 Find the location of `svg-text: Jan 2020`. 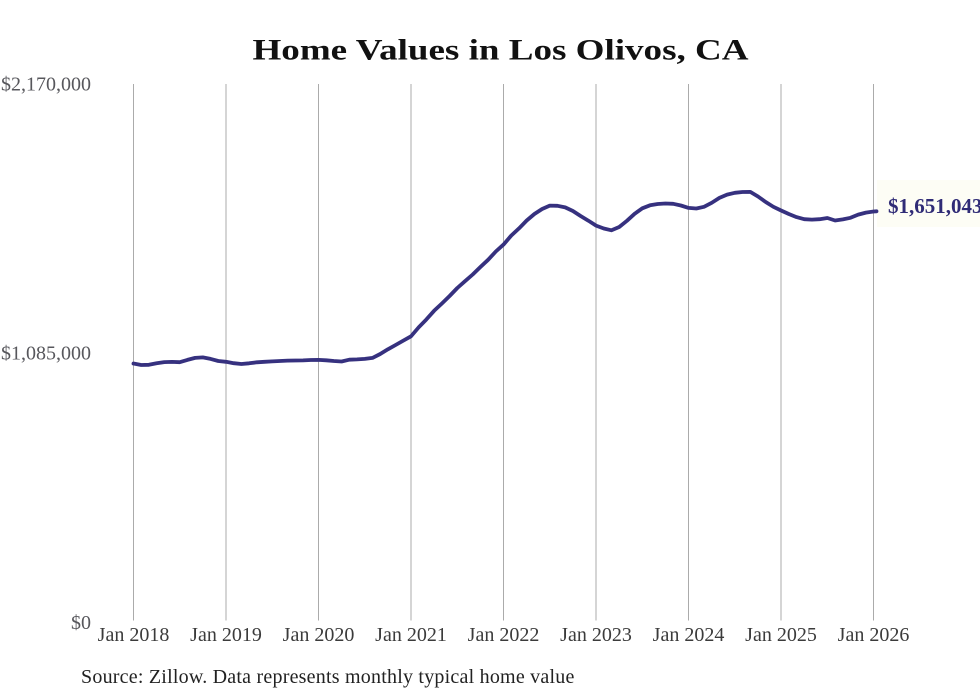

svg-text: Jan 2020 is located at coordinates (319, 635).